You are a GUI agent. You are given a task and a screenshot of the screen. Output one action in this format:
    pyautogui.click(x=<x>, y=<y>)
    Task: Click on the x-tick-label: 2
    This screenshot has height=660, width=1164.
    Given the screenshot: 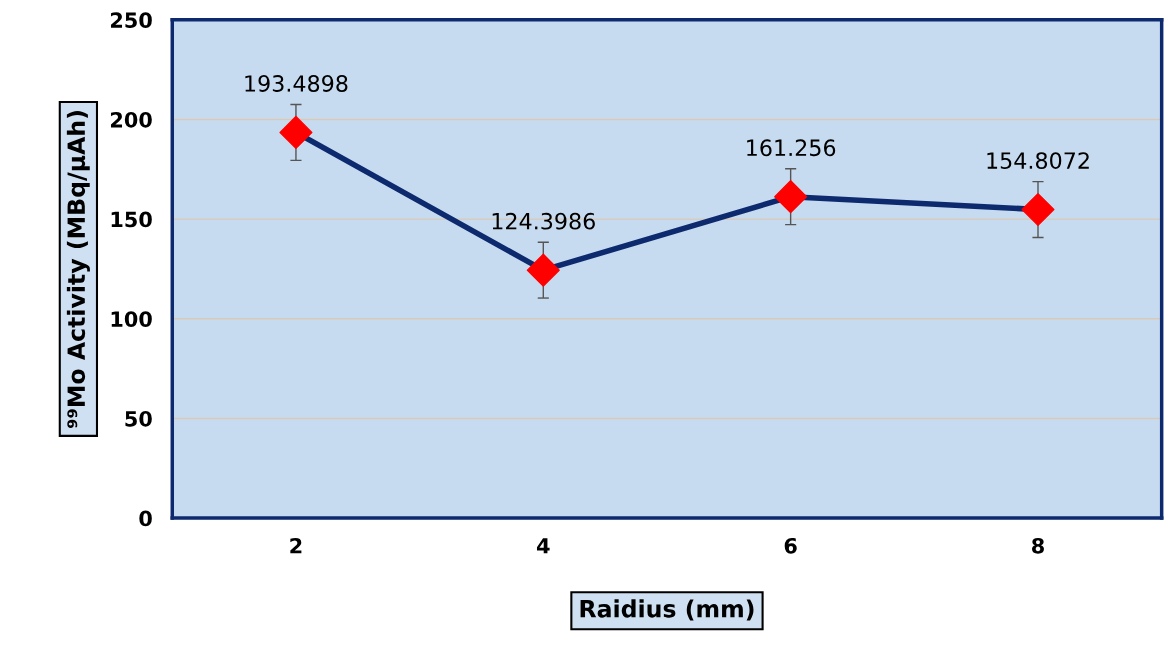 What is the action you would take?
    pyautogui.click(x=296, y=545)
    